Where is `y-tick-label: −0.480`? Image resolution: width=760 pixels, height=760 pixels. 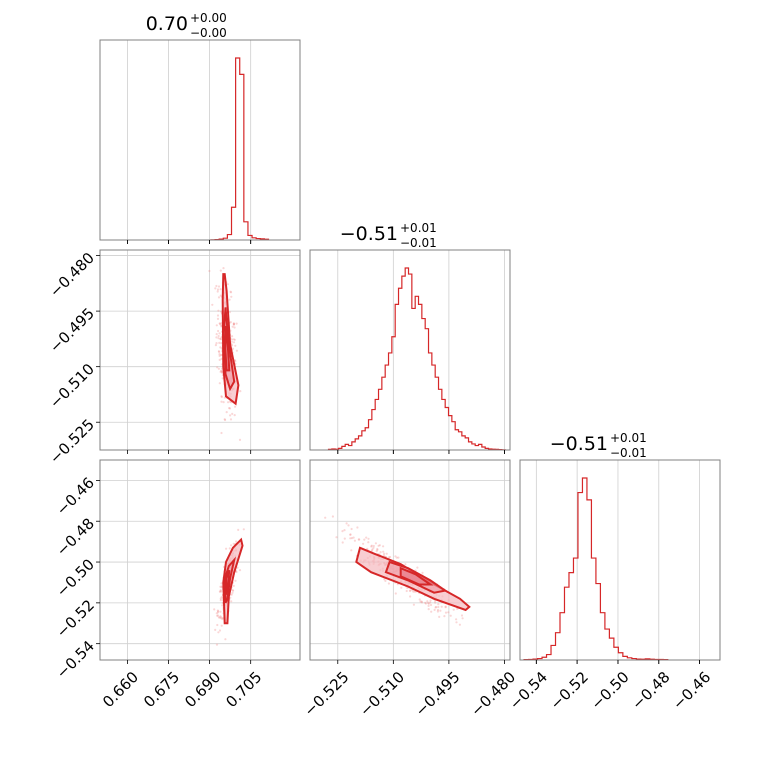 y-tick-label: −0.480 is located at coordinates (72, 275).